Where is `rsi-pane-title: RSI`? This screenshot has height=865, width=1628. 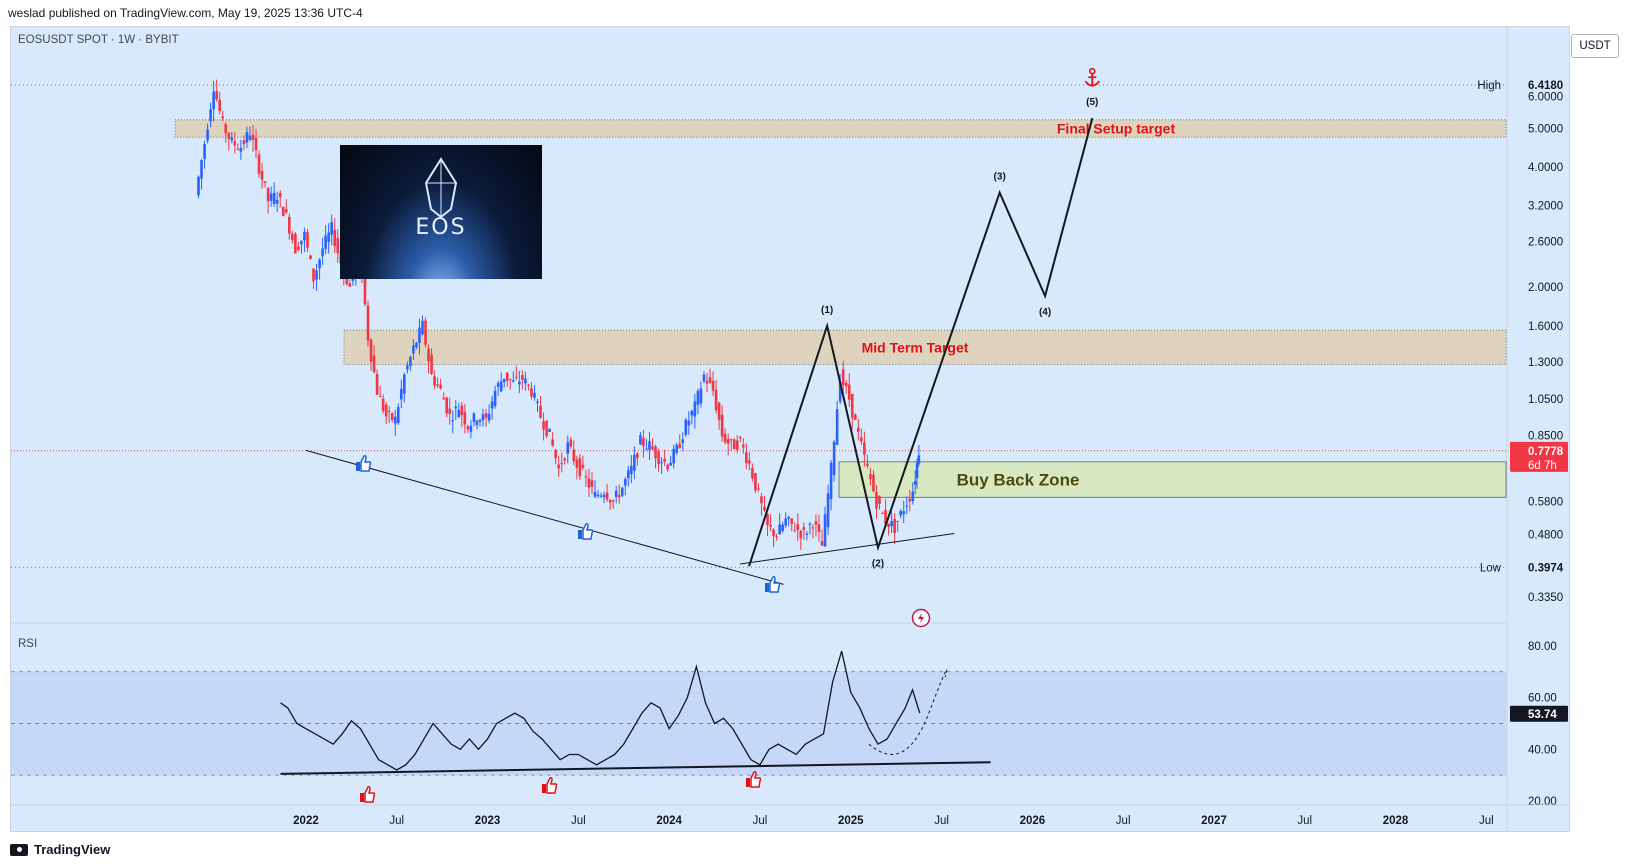 rsi-pane-title: RSI is located at coordinates (28, 644).